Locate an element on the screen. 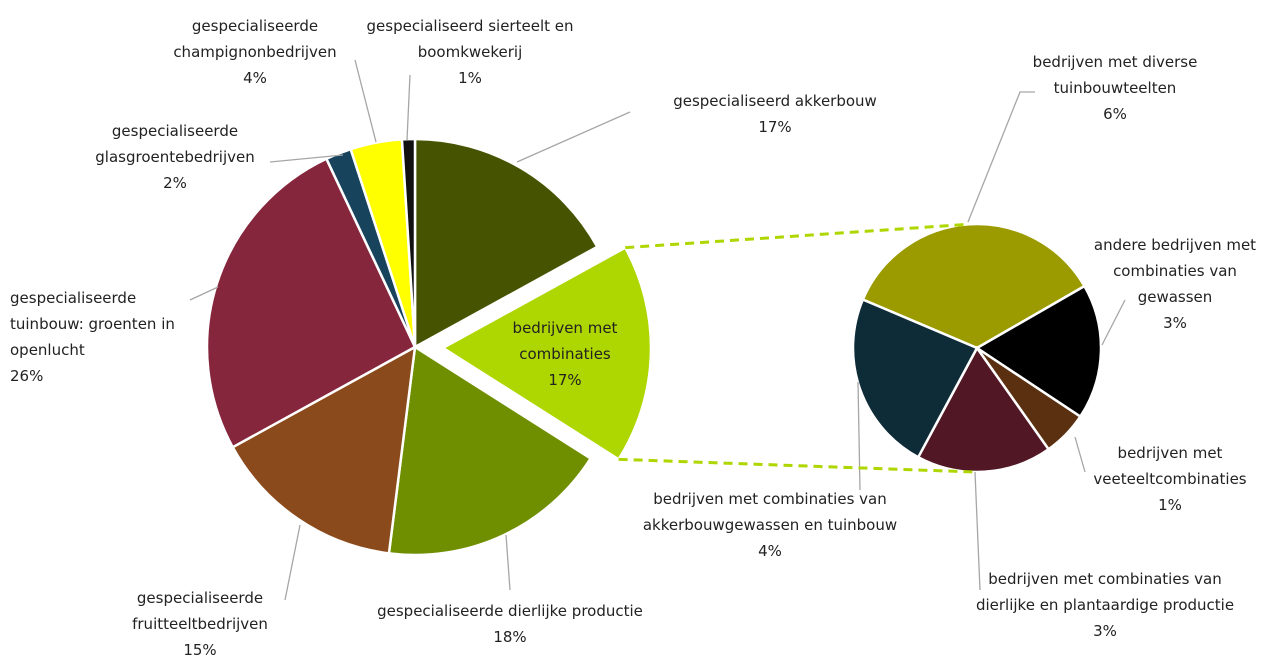 This screenshot has width=1280, height=670. slice-label: gespecialiseerde champignonbedrijven 4% is located at coordinates (255, 52).